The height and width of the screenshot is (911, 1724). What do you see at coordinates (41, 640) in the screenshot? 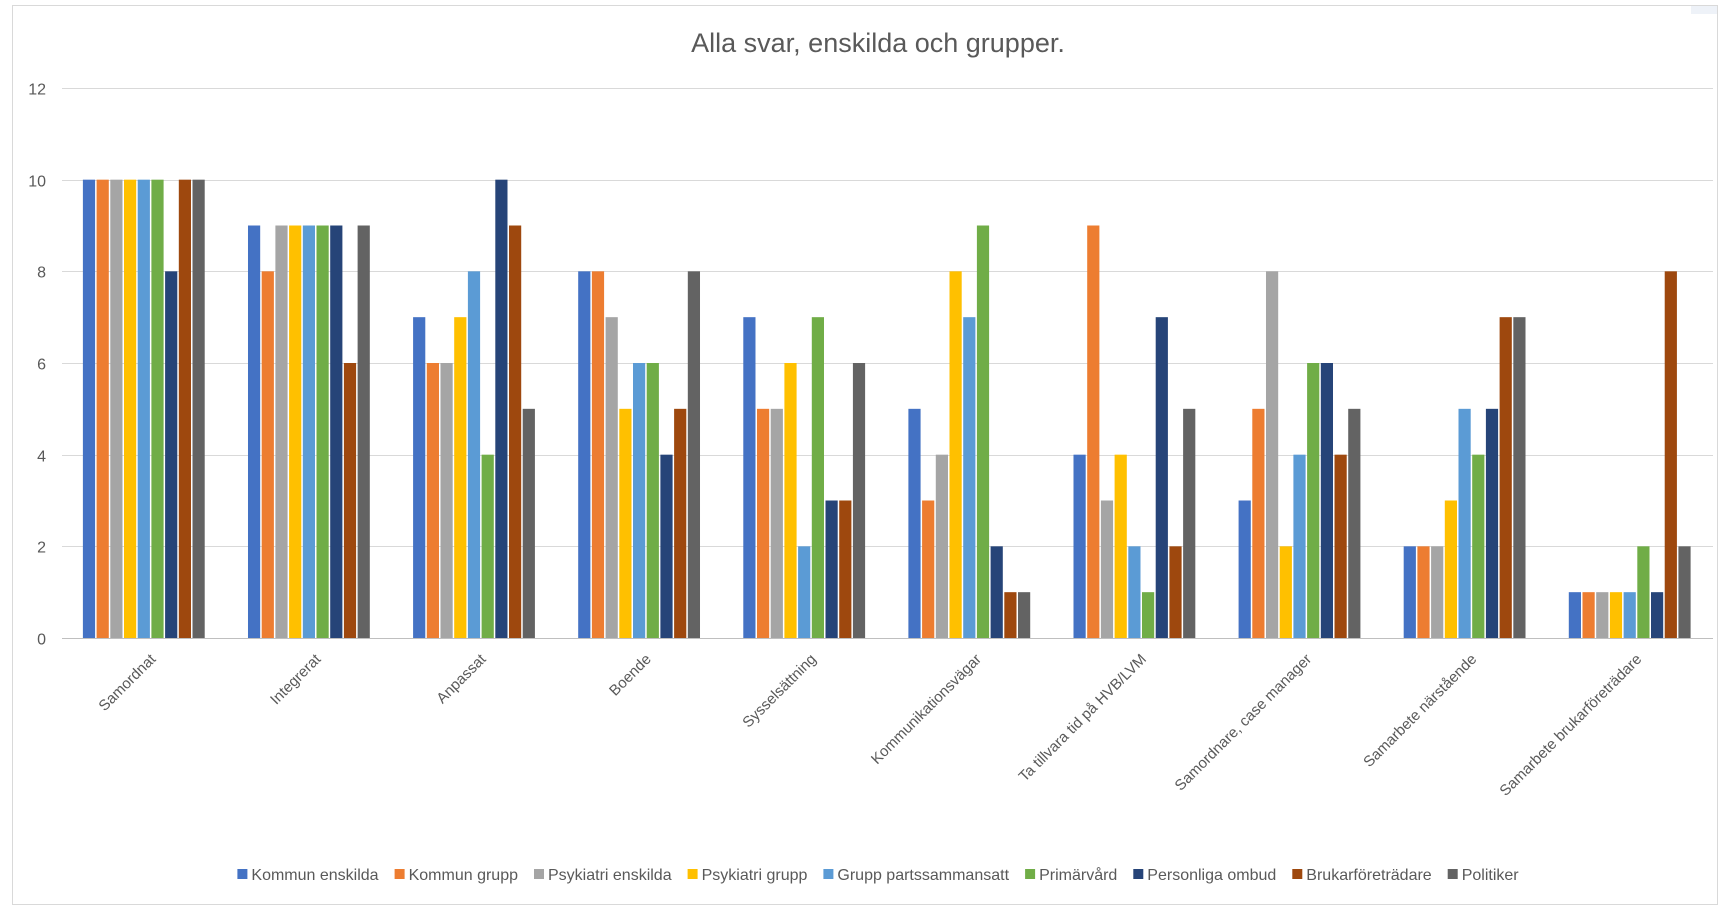
I see `y-tick-label: 0` at bounding box center [41, 640].